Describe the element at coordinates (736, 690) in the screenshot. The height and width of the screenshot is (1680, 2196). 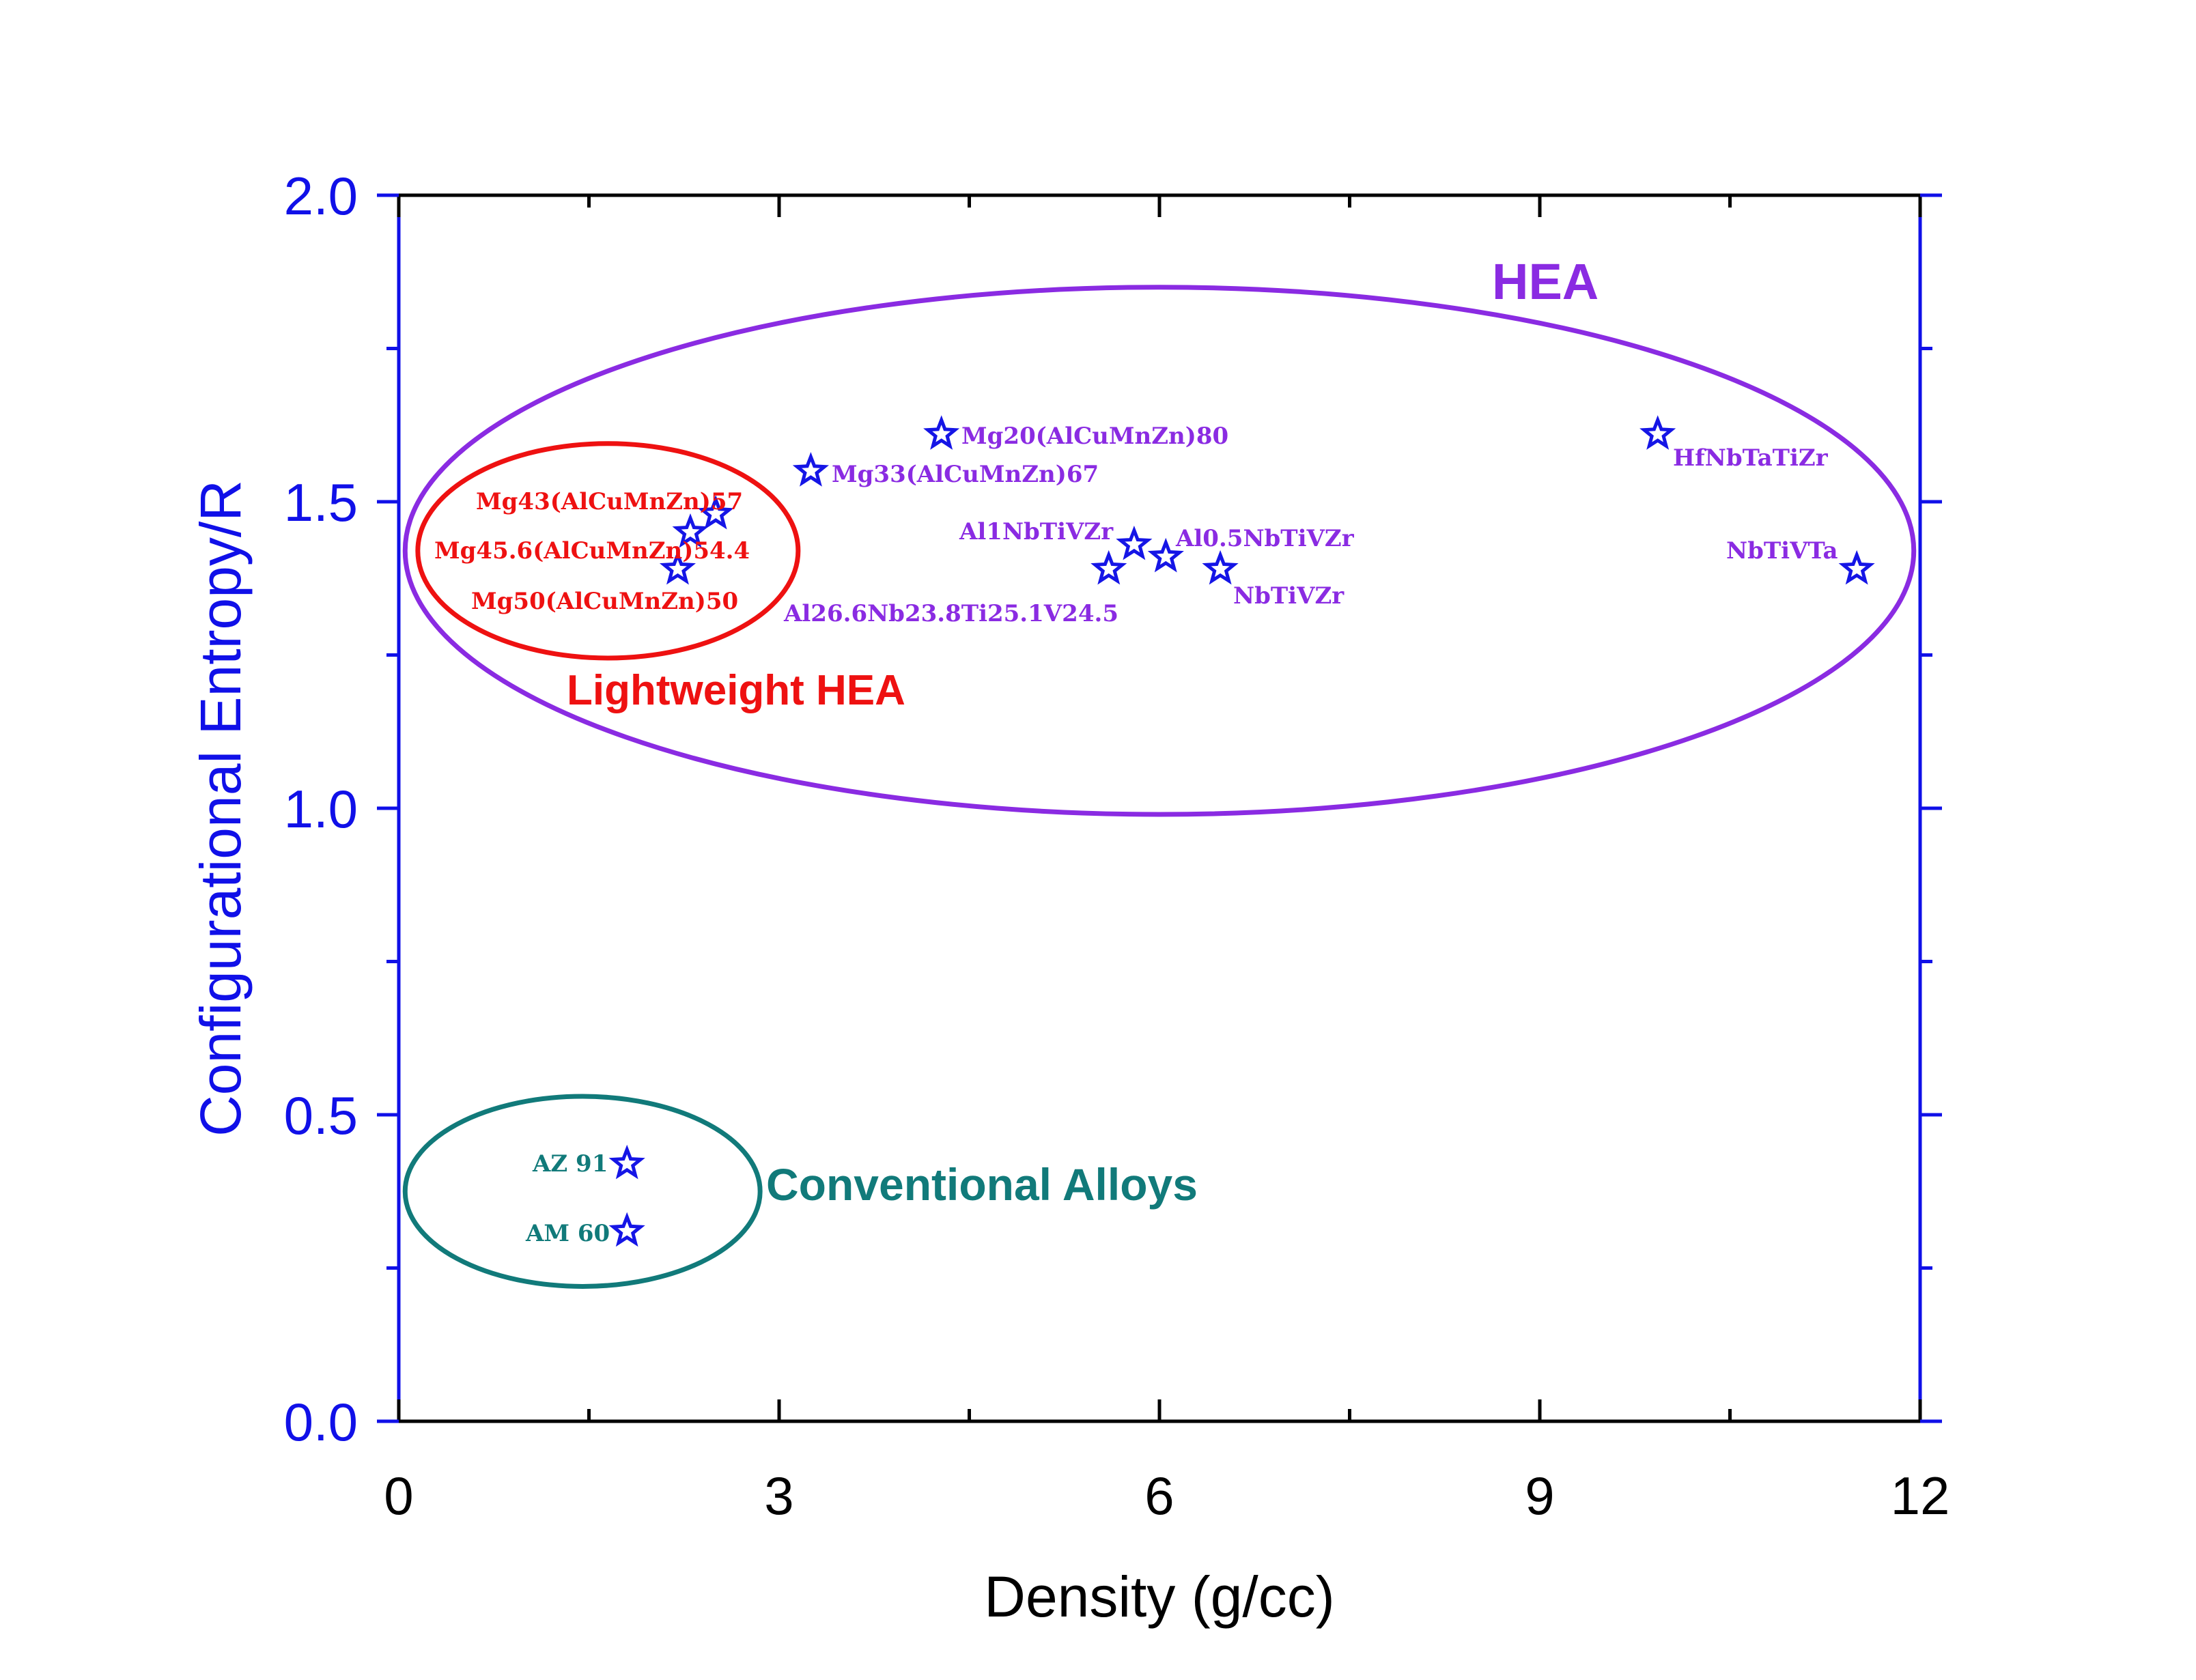
I see `lightweight-hea-region-label: Lightweight HEA` at that location.